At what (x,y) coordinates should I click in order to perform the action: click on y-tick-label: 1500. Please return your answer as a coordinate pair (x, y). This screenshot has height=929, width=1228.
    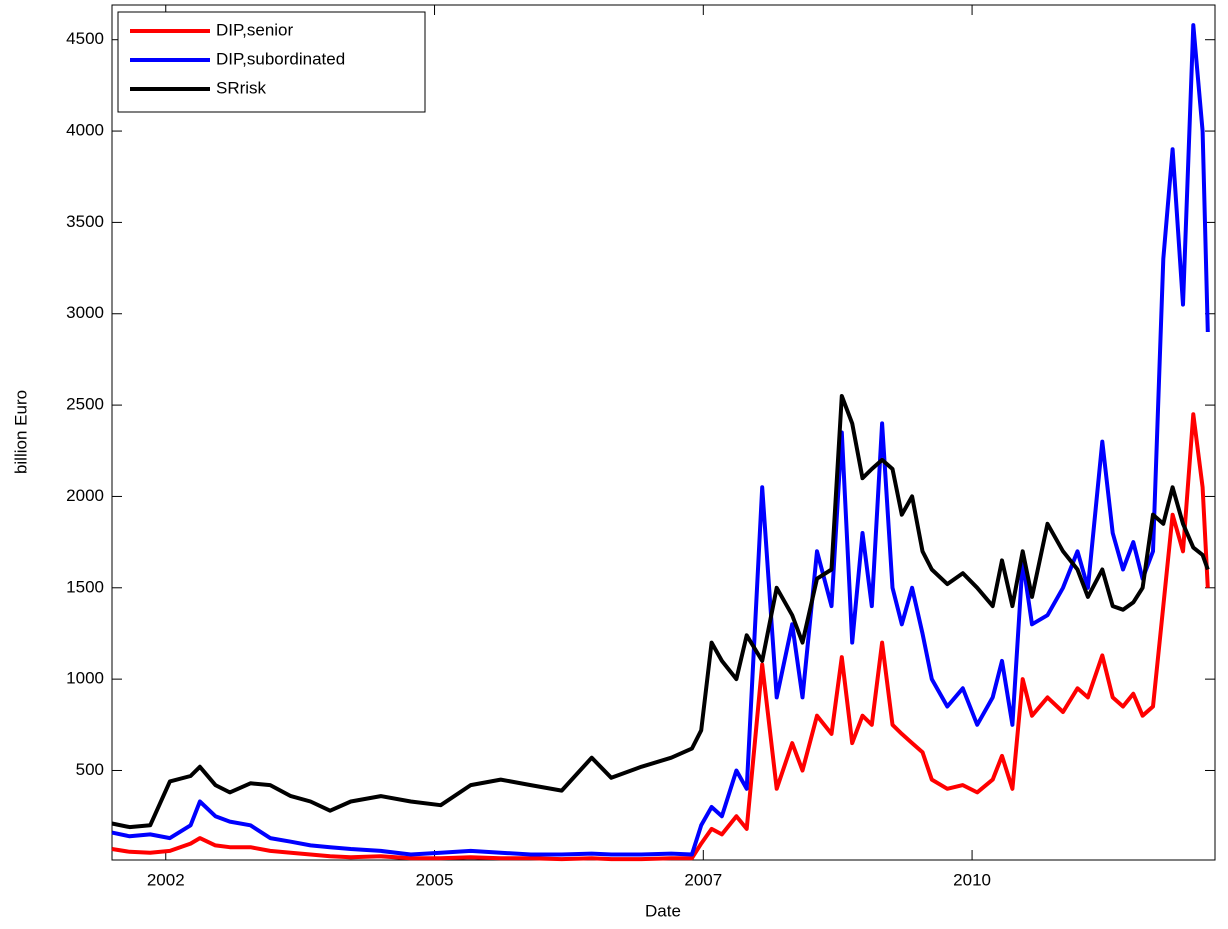
    Looking at the image, I should click on (85, 586).